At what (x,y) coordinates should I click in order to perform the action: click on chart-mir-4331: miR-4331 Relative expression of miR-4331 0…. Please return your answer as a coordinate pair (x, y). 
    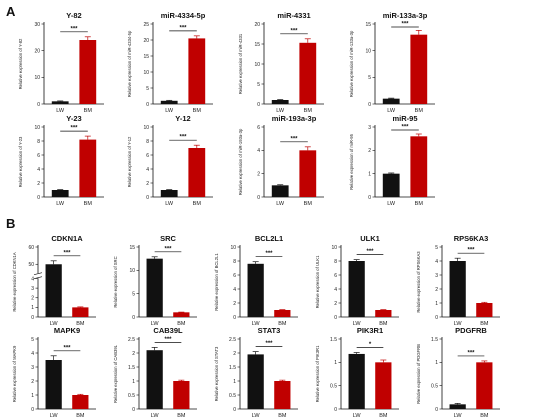
    Looking at the image, I should click on (281, 62).